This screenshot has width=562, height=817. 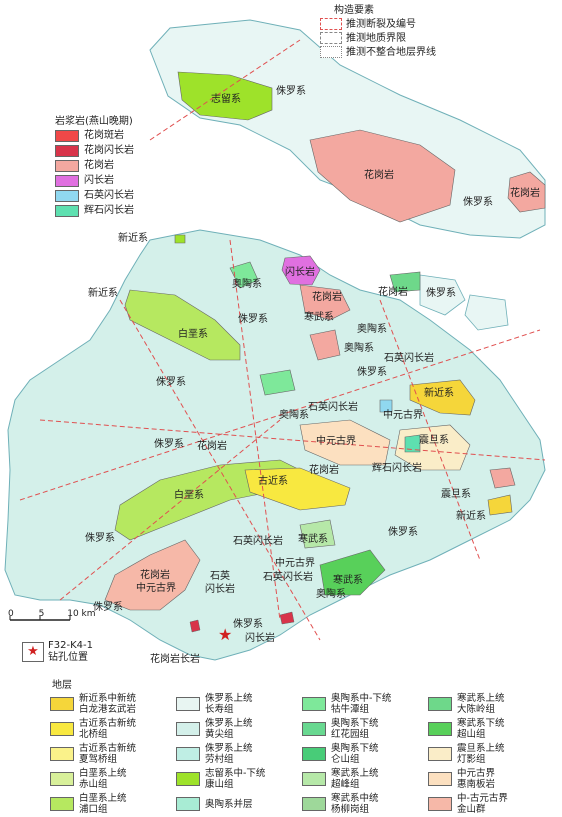 I want to click on strat-legend-item: 寒武系中统 杨柳岗组, so click(x=362, y=804).